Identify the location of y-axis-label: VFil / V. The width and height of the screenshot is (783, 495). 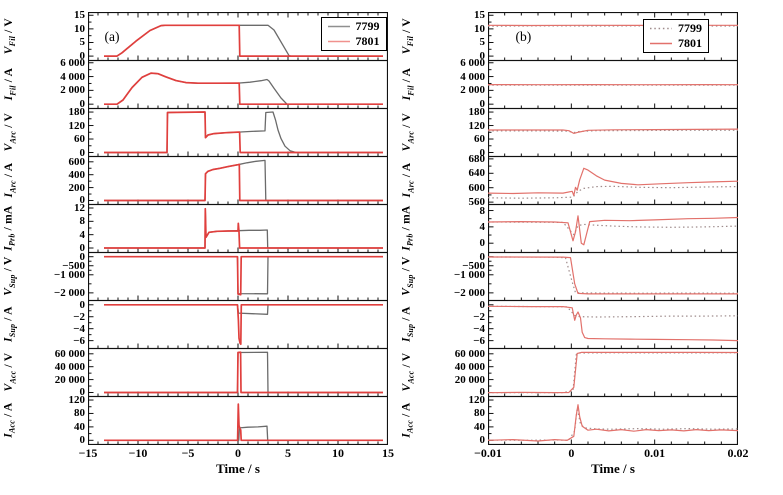
(10, 36).